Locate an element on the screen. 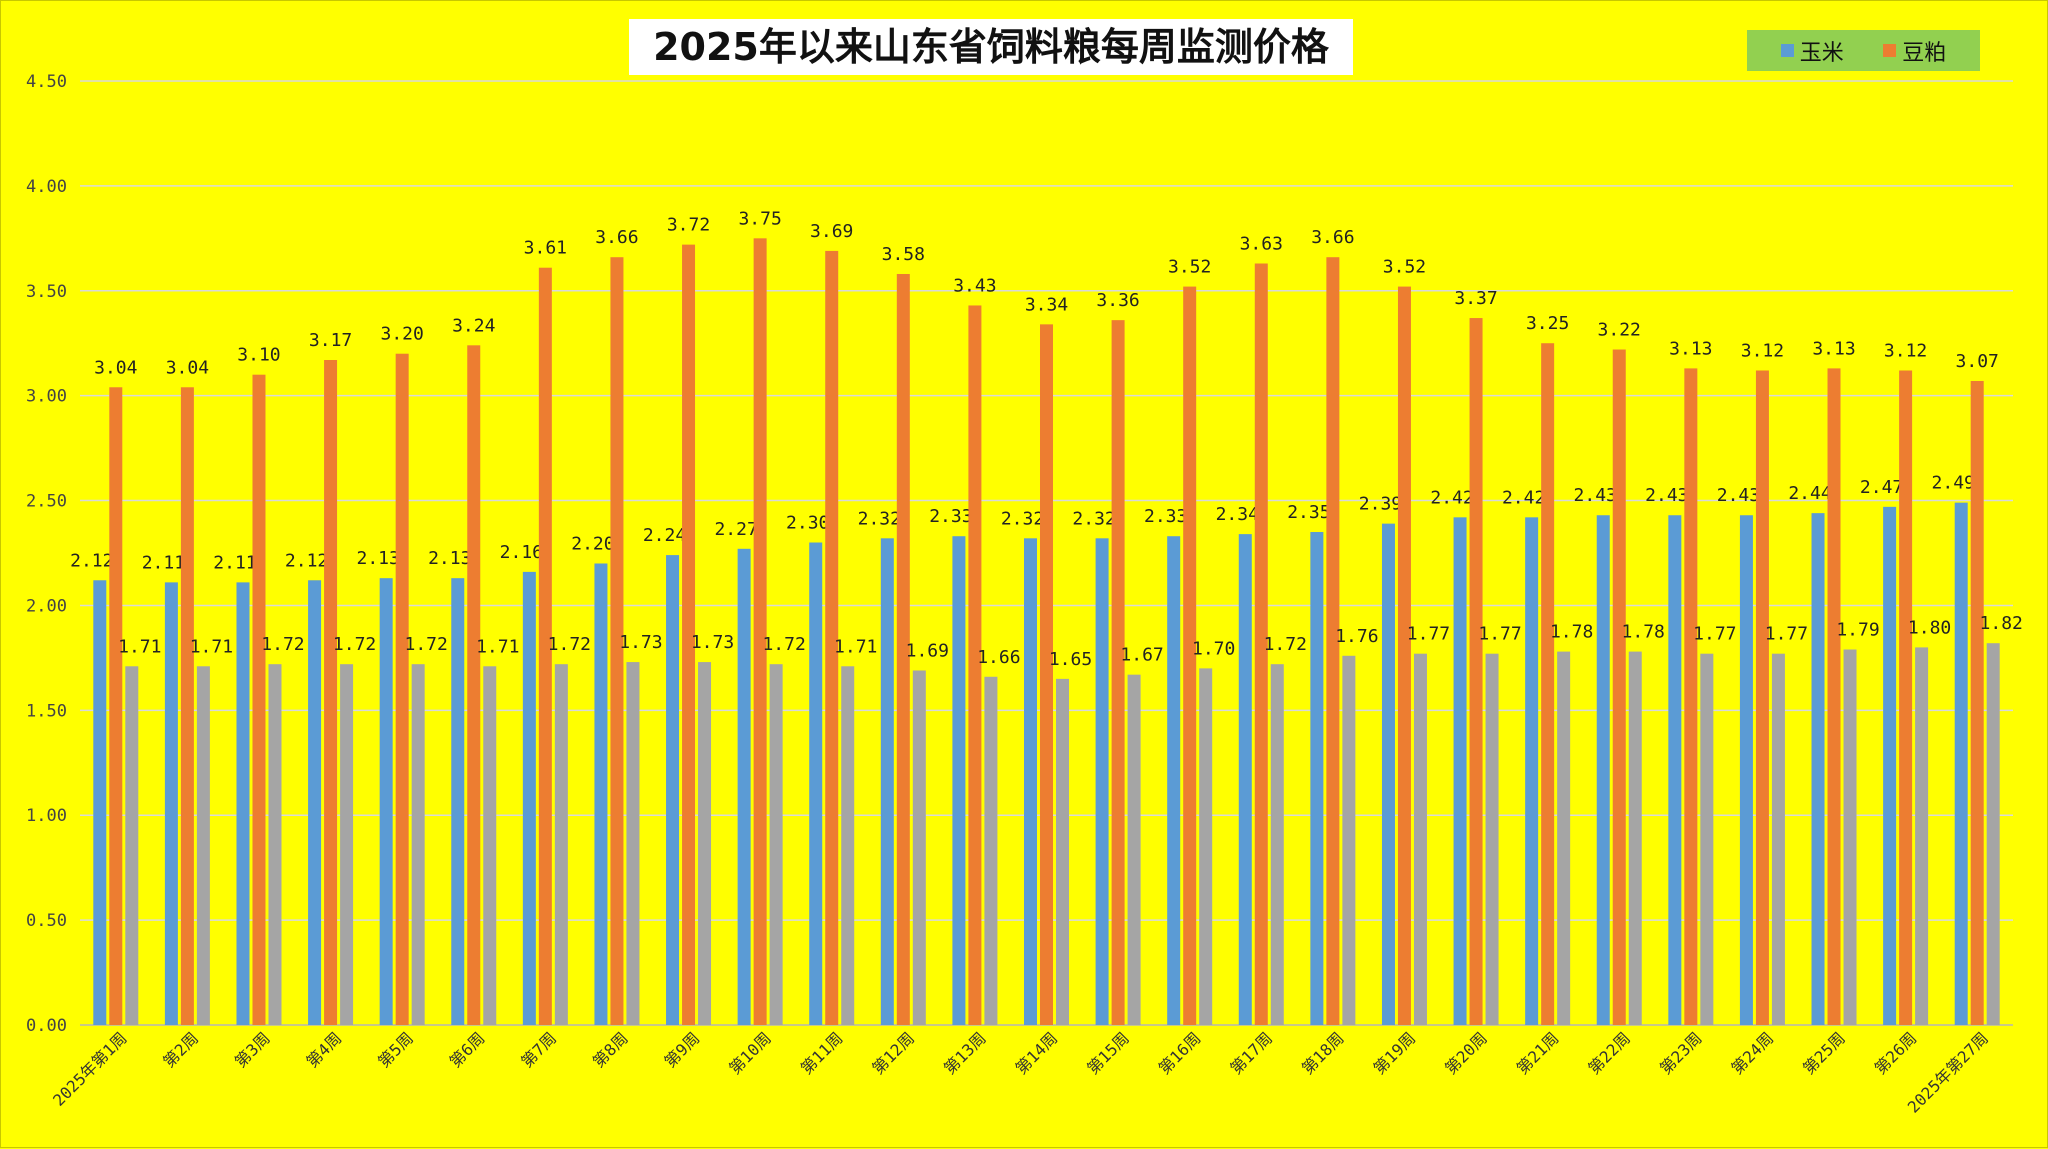  x-tick-label: 第15周 is located at coordinates (1108, 1053).